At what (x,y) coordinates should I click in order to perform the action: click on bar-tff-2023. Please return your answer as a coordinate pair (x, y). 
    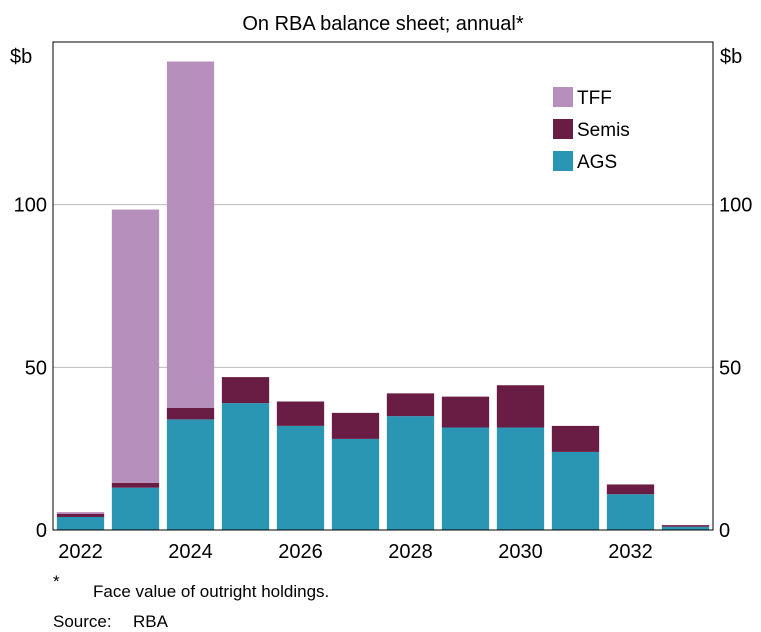
    Looking at the image, I should click on (135, 346).